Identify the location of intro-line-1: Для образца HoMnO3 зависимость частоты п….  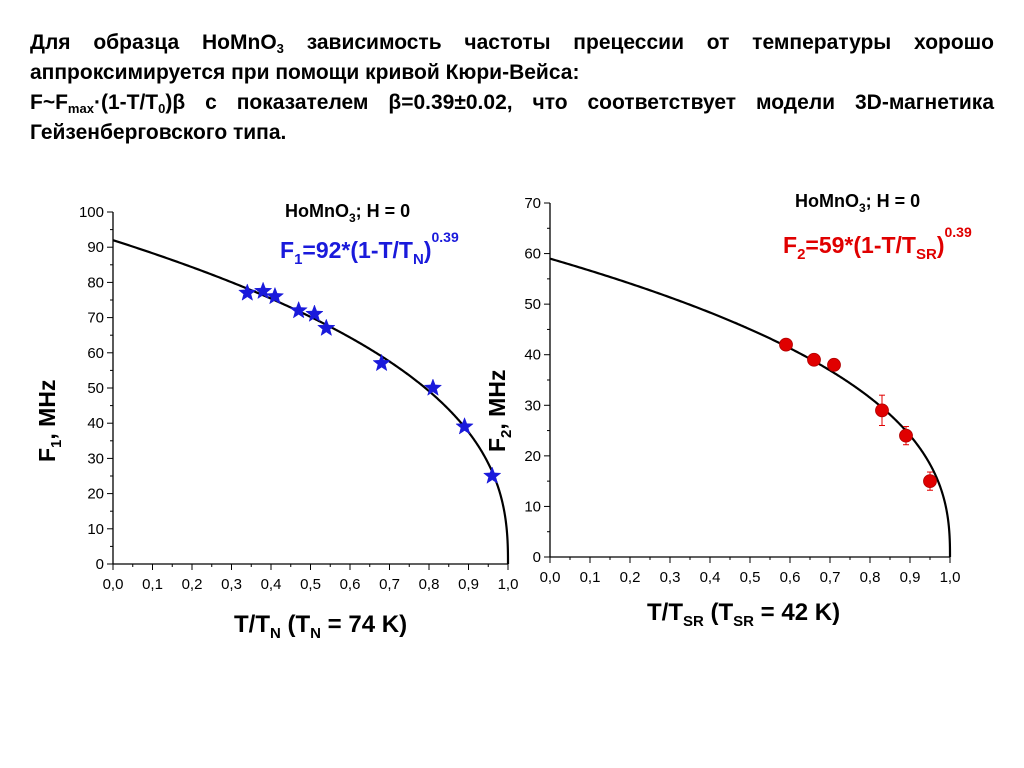
(512, 57).